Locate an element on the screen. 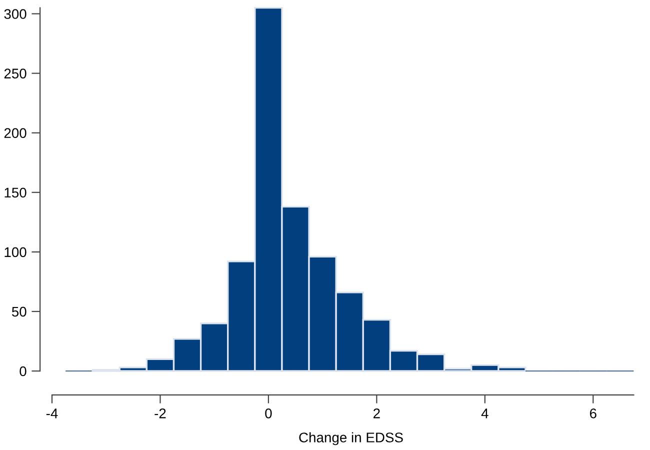  x-axis-title: Change in EDSS is located at coordinates (351, 439).